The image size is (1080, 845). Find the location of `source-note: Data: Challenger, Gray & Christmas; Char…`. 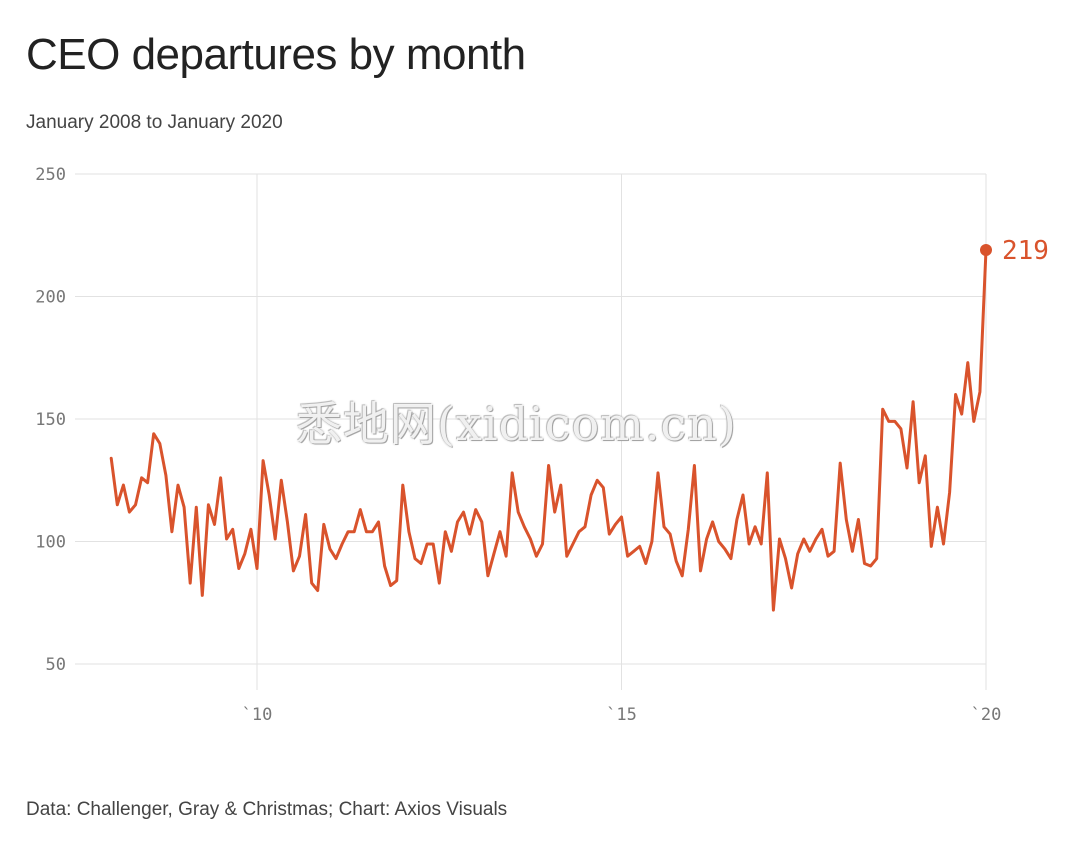

source-note: Data: Challenger, Gray & Christmas; Char… is located at coordinates (267, 809).